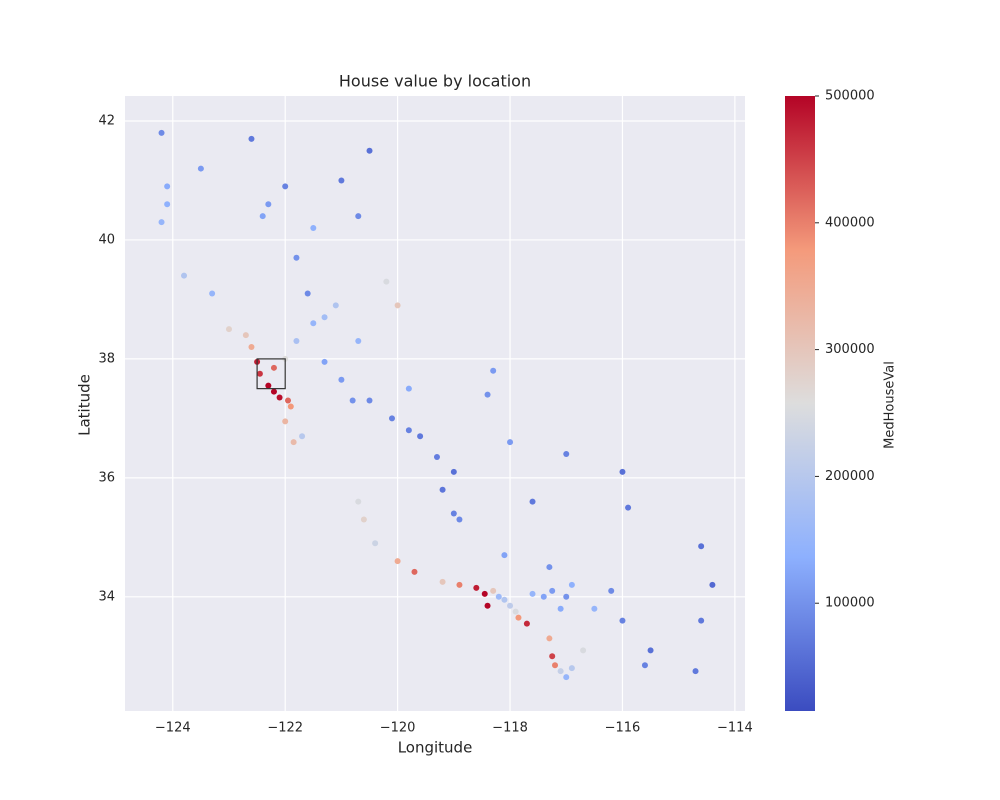  I want to click on colorbar-tick-label: 100000, so click(850, 603).